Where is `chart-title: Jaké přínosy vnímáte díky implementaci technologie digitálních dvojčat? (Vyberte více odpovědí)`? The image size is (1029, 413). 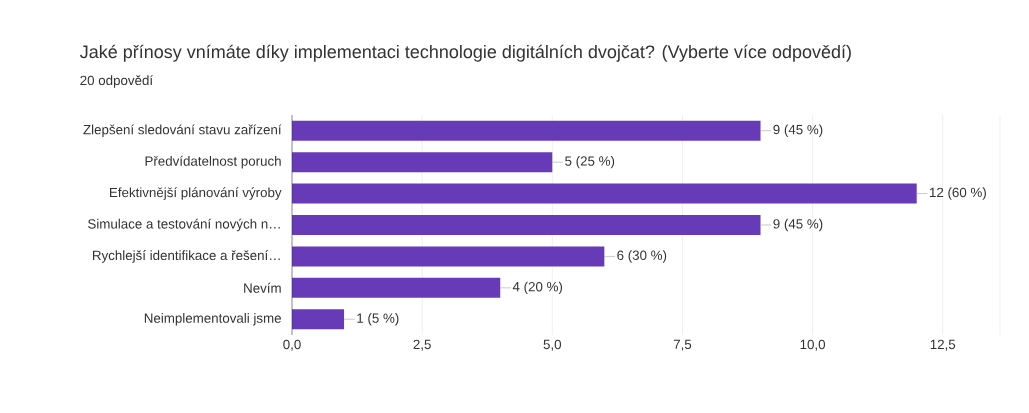
chart-title: Jaké přínosy vnímáte díky implementaci technologie digitálních dvojčat? (Vyberte více odpovědí) is located at coordinates (465, 53).